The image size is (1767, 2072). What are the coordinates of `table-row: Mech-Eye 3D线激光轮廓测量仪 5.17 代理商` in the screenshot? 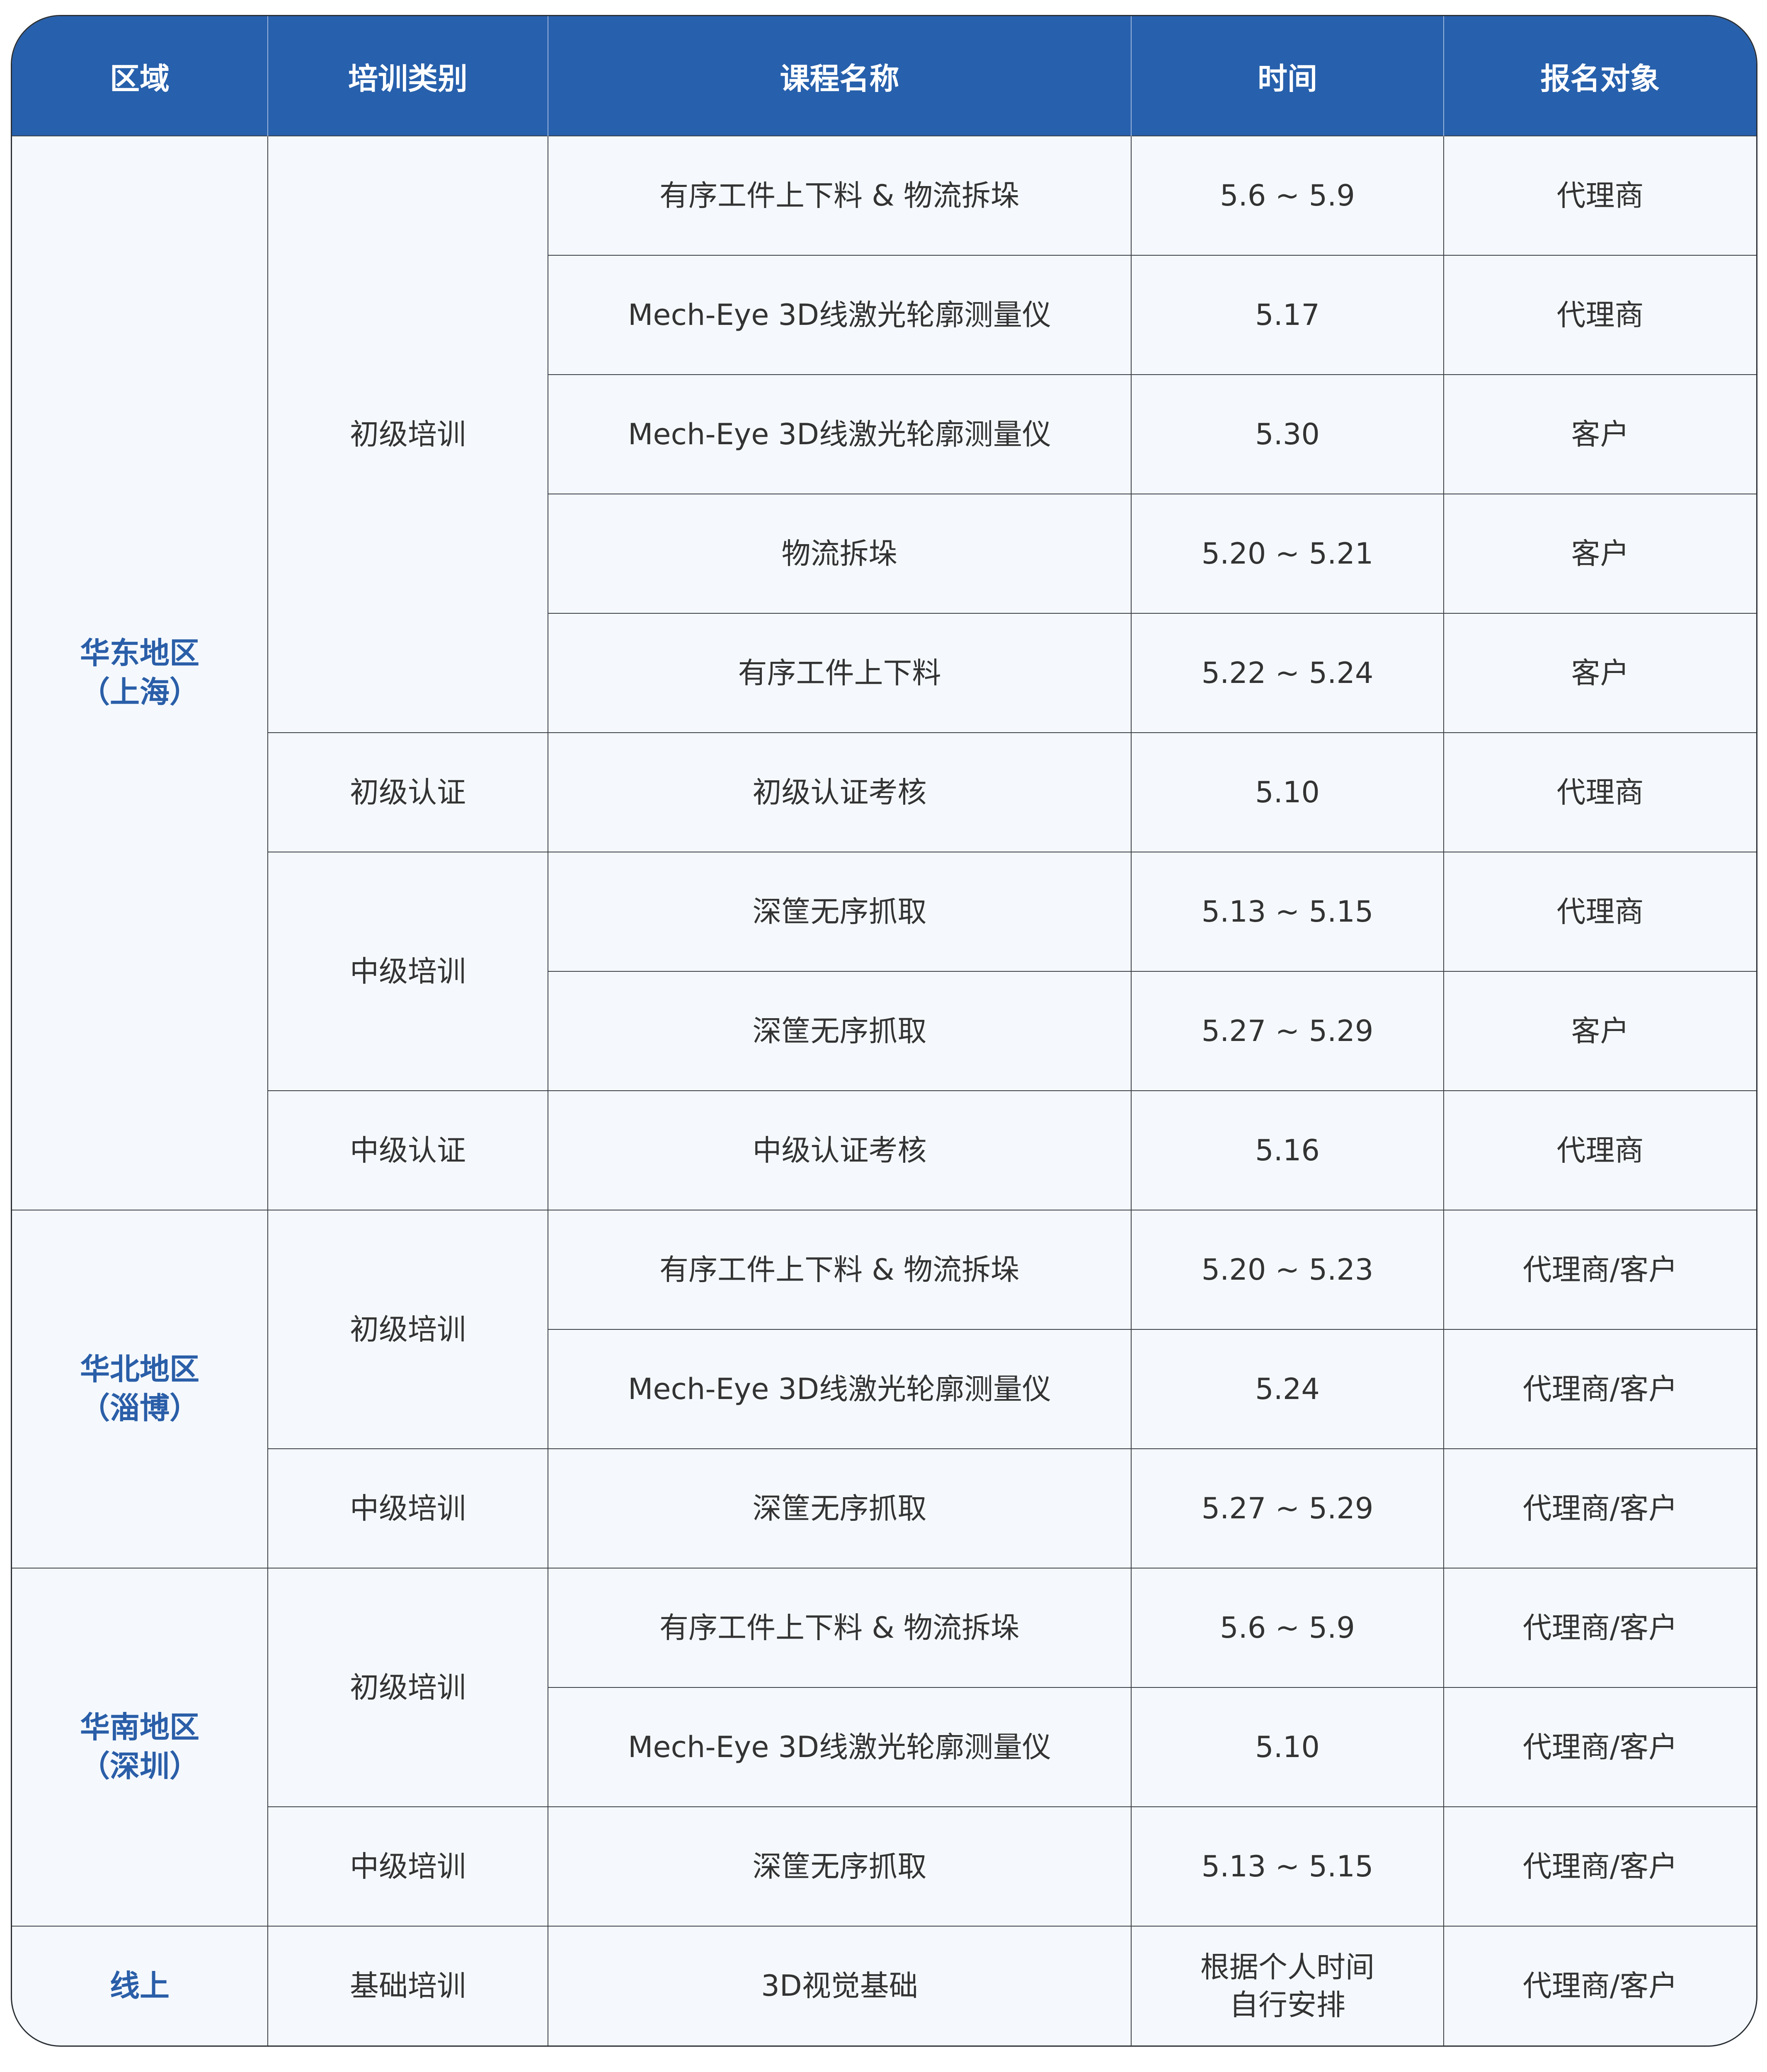 It's located at (884, 315).